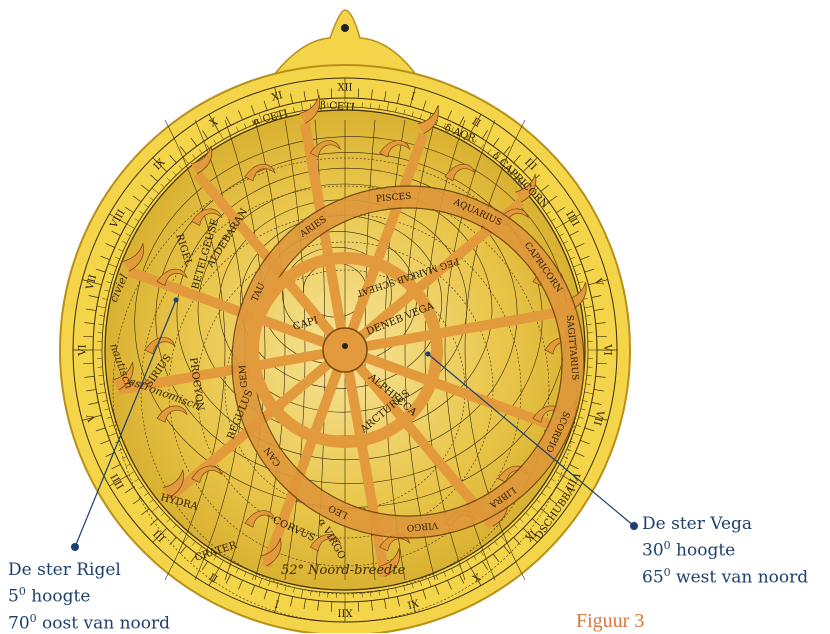 The image size is (830, 634). I want to click on rigel-azimuth: 700 oost van noord, so click(89, 621).